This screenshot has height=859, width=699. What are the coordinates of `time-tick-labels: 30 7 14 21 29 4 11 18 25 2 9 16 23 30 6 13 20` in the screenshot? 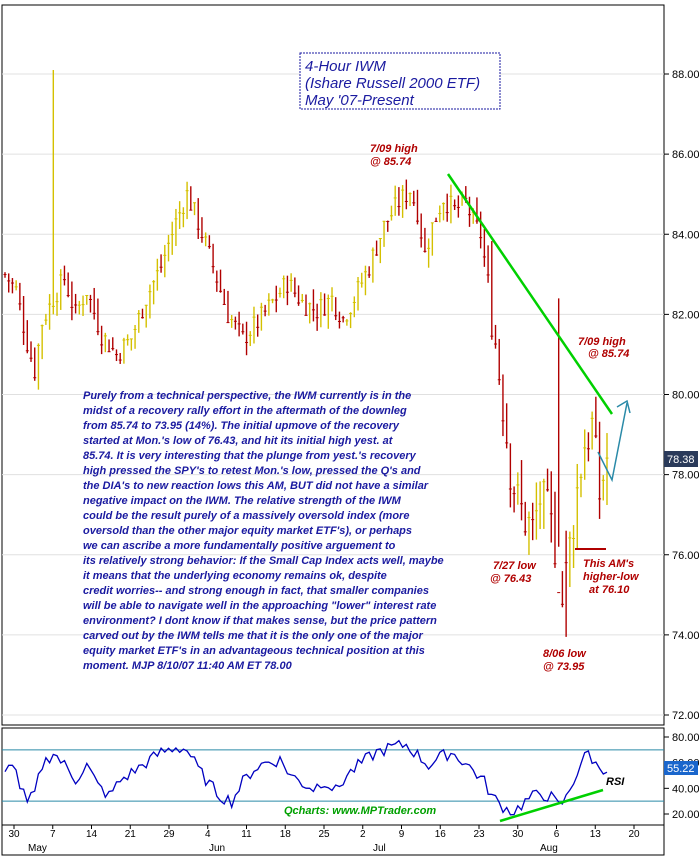 It's located at (324, 832).